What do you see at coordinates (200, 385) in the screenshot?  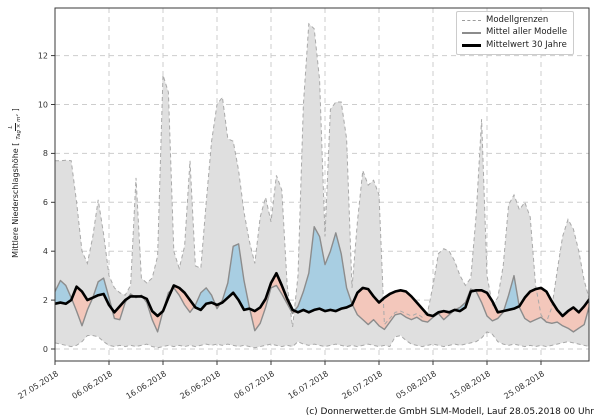 I see `x-tick-label: 26.06.2018` at bounding box center [200, 385].